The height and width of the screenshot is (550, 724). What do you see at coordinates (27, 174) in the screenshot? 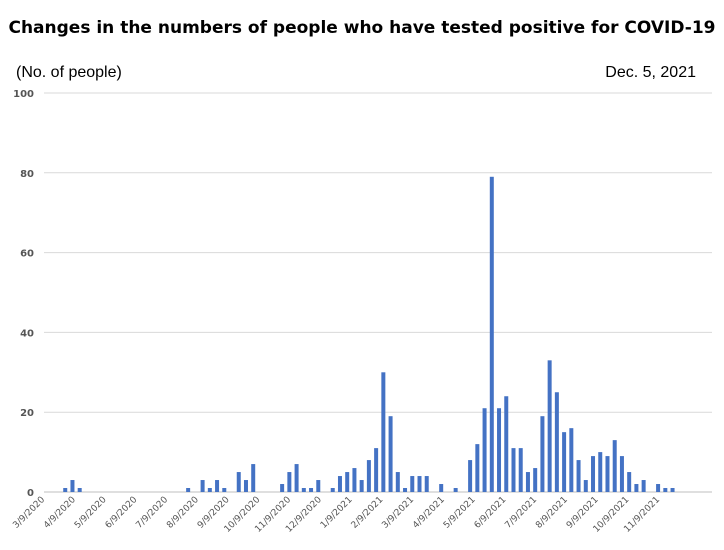
I see `y-tick-label: 80` at bounding box center [27, 174].